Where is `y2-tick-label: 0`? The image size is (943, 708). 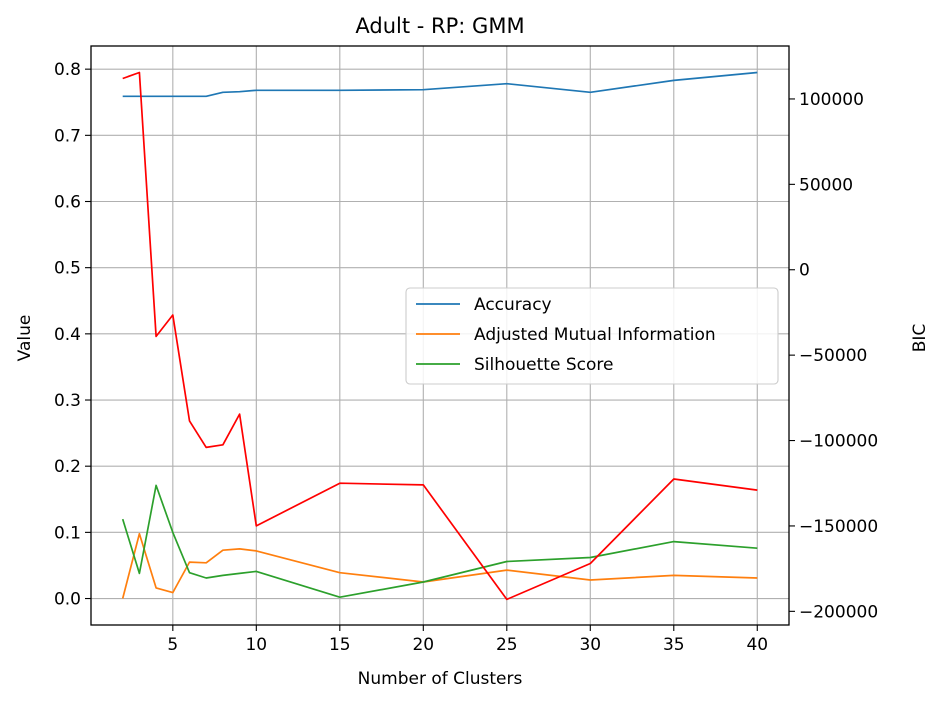 y2-tick-label: 0 is located at coordinates (804, 271).